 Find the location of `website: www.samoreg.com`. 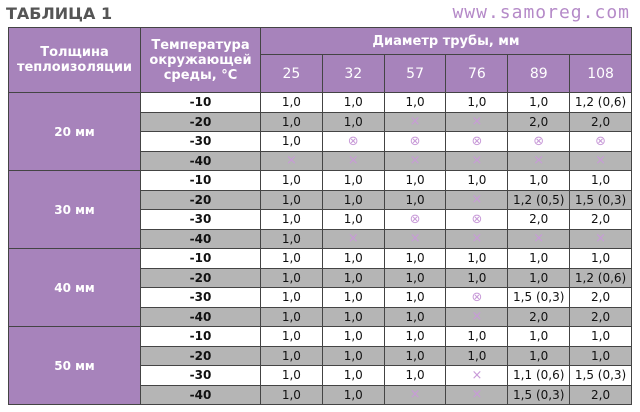

website: www.samoreg.com is located at coordinates (541, 12).